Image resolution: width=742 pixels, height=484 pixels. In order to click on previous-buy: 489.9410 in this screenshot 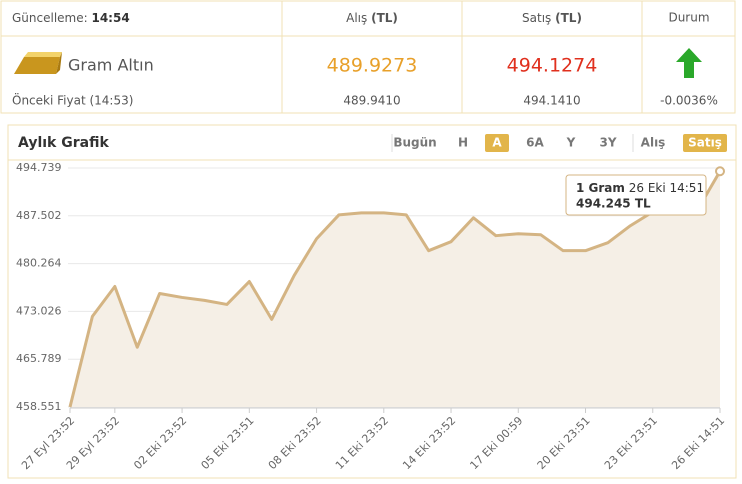, I will do `click(371, 101)`.